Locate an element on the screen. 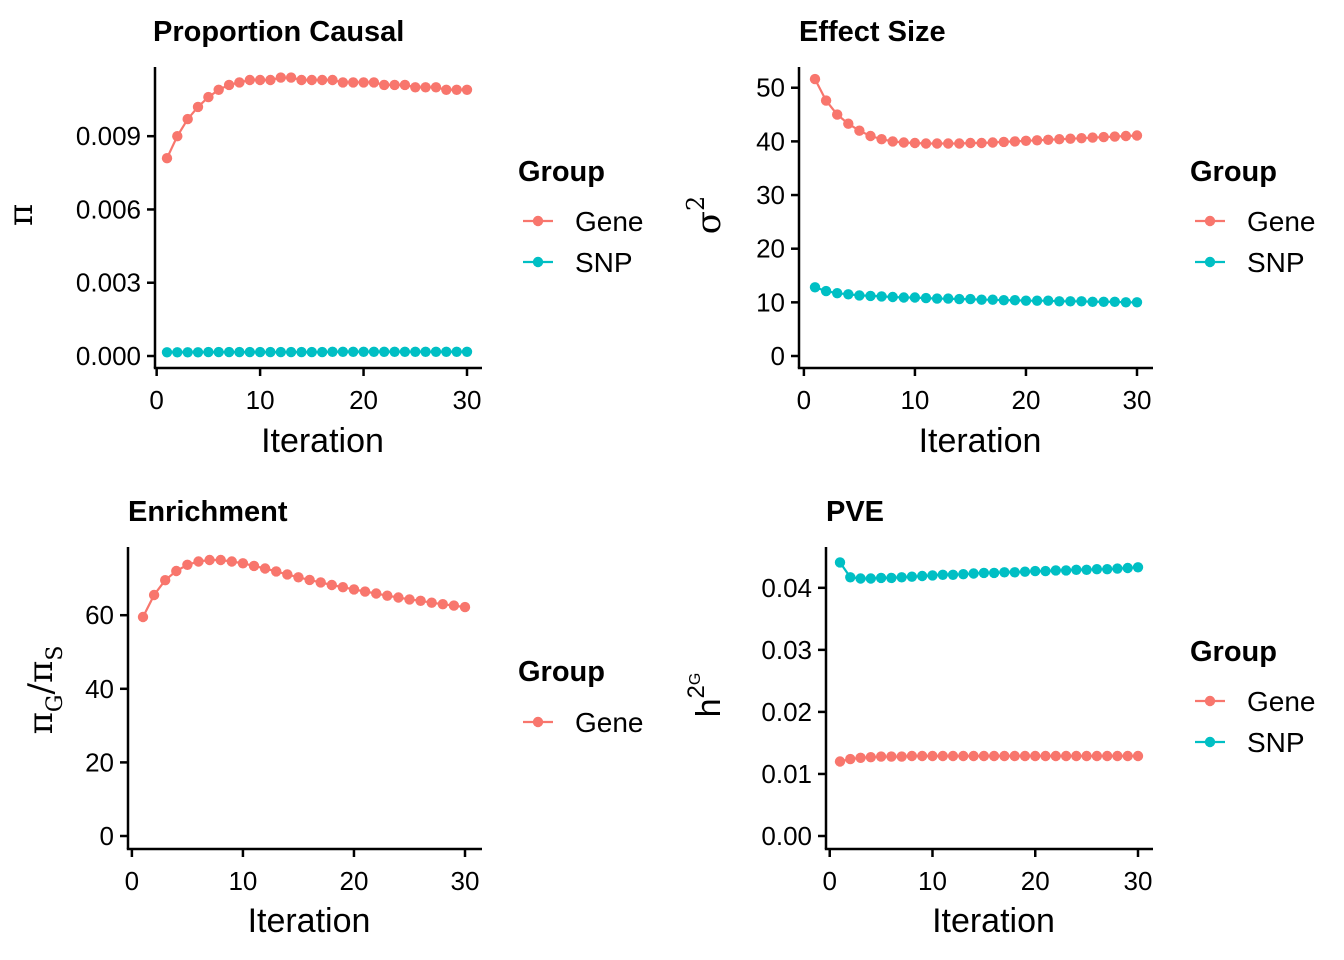 The image size is (1344, 960). series-line-gene is located at coordinates (304, 588).